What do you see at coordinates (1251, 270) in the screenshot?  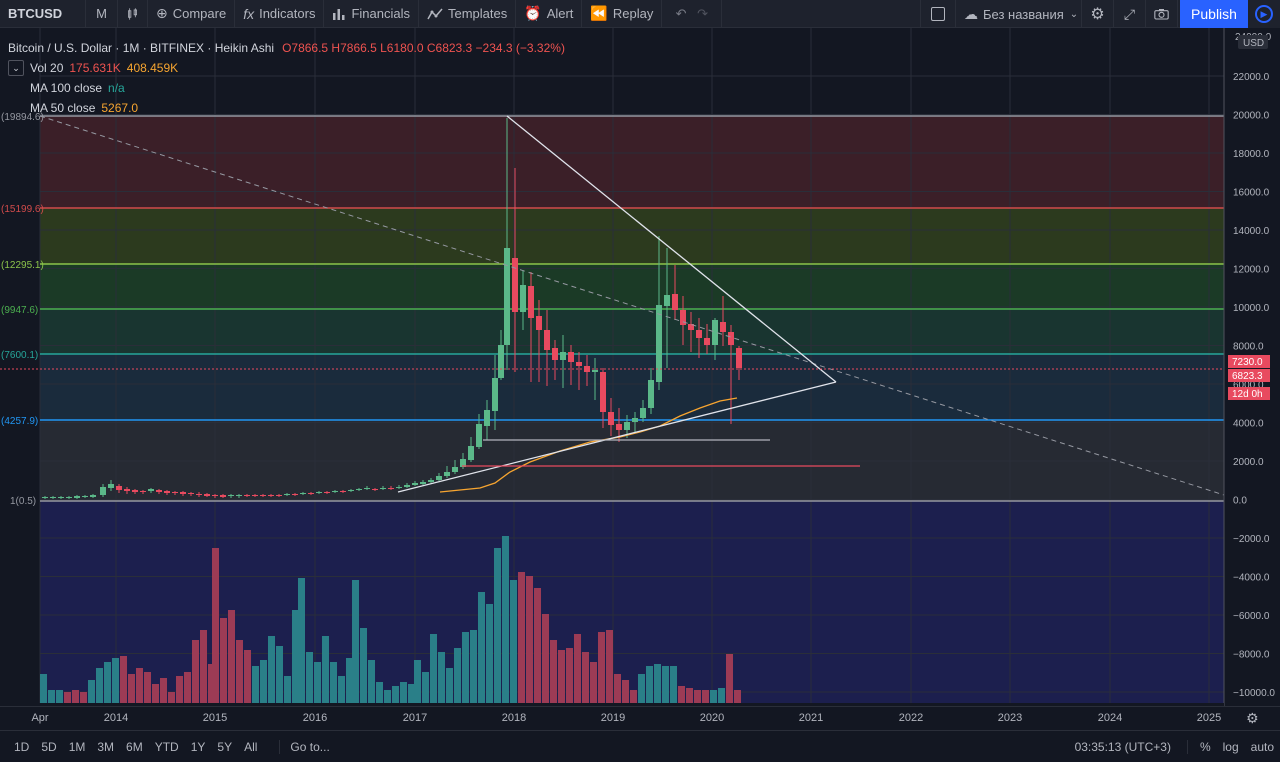 I see `price-tick-5: 12000.0` at bounding box center [1251, 270].